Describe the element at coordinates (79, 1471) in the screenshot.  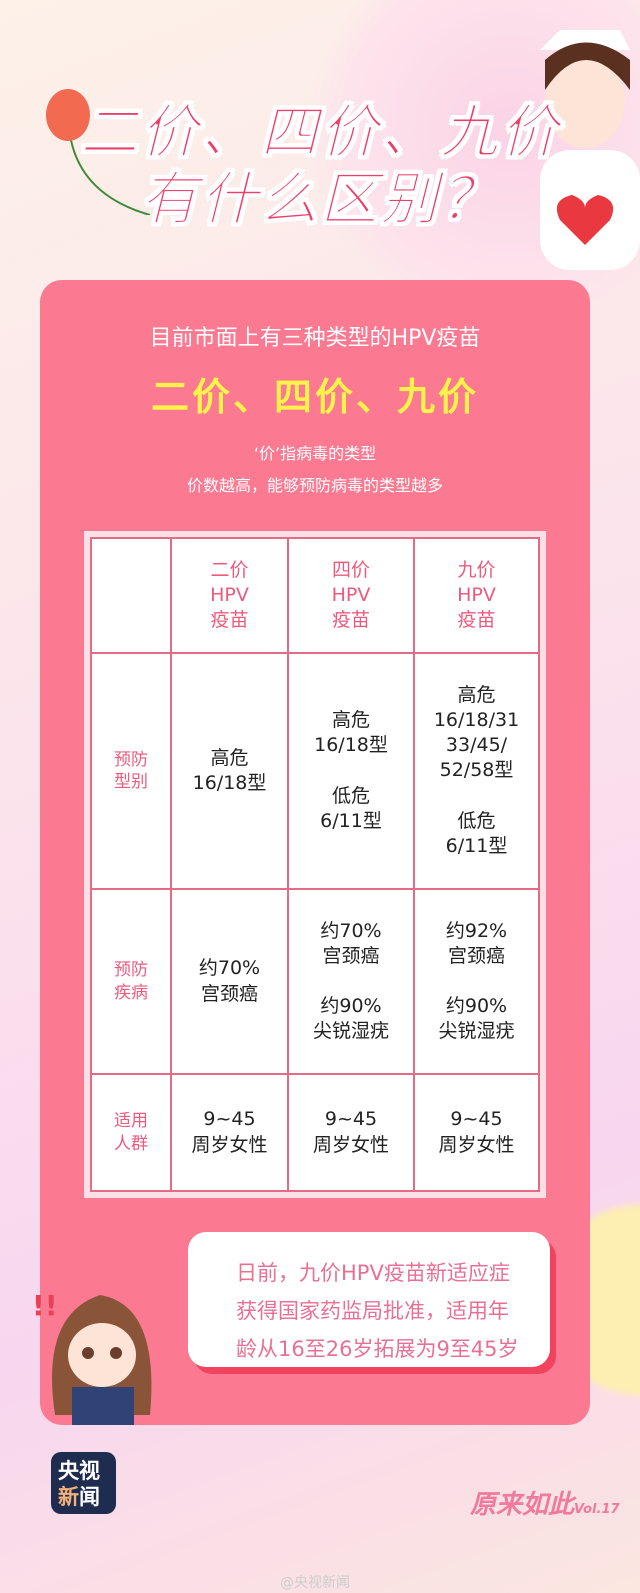
I see `logo-text: 央视` at that location.